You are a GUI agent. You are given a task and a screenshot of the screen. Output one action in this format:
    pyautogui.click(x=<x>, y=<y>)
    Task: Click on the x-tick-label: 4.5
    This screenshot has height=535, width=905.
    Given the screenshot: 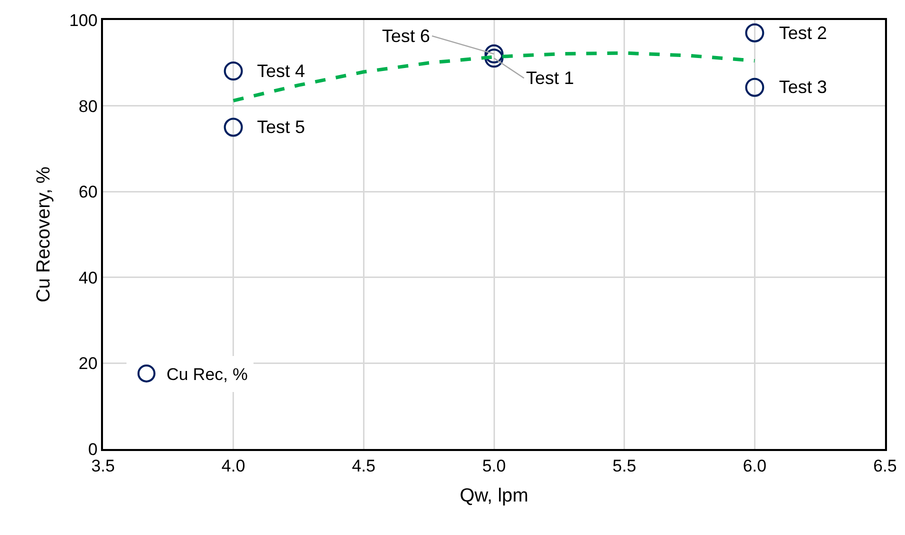 What is the action you would take?
    pyautogui.click(x=364, y=466)
    